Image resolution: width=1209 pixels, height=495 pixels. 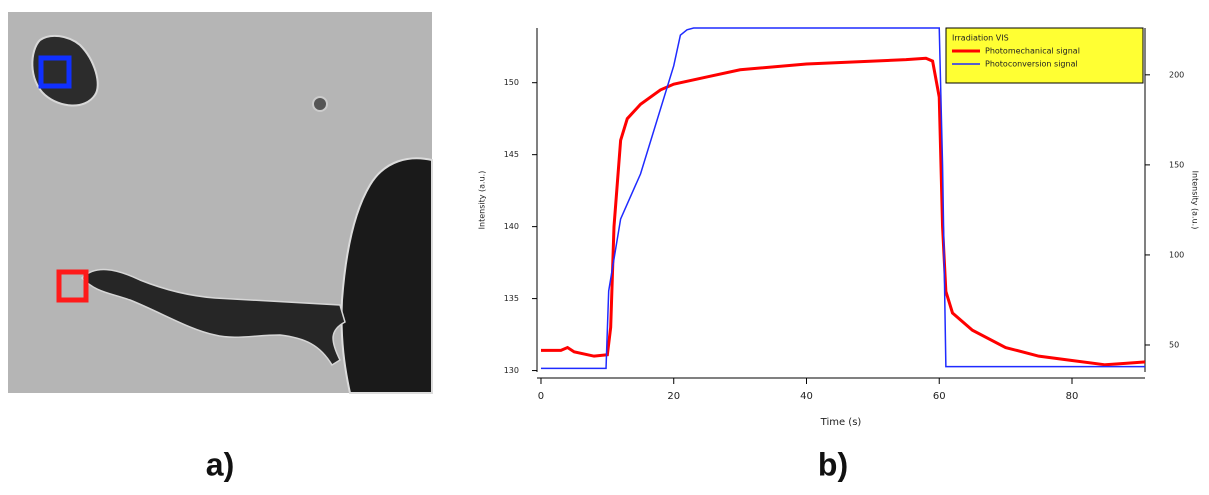 I want to click on x-tick-label: 20, so click(x=673, y=396).